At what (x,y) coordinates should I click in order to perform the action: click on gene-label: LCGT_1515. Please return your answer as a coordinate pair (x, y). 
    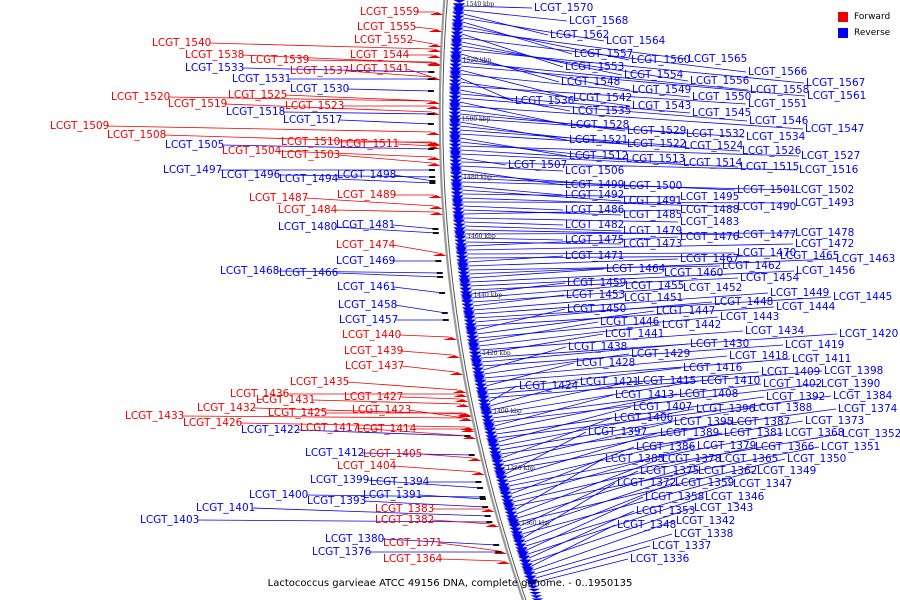
    Looking at the image, I should click on (769, 167).